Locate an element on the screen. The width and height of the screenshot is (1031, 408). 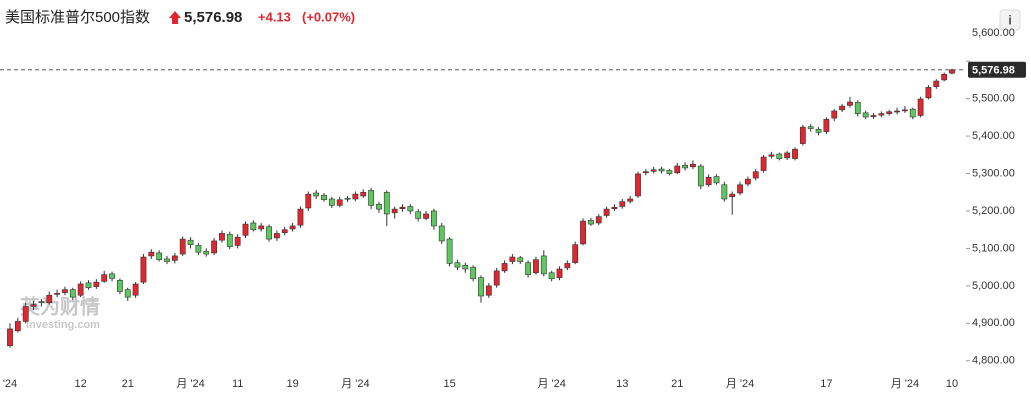
change-percent: (+0.07%) is located at coordinates (328, 16).